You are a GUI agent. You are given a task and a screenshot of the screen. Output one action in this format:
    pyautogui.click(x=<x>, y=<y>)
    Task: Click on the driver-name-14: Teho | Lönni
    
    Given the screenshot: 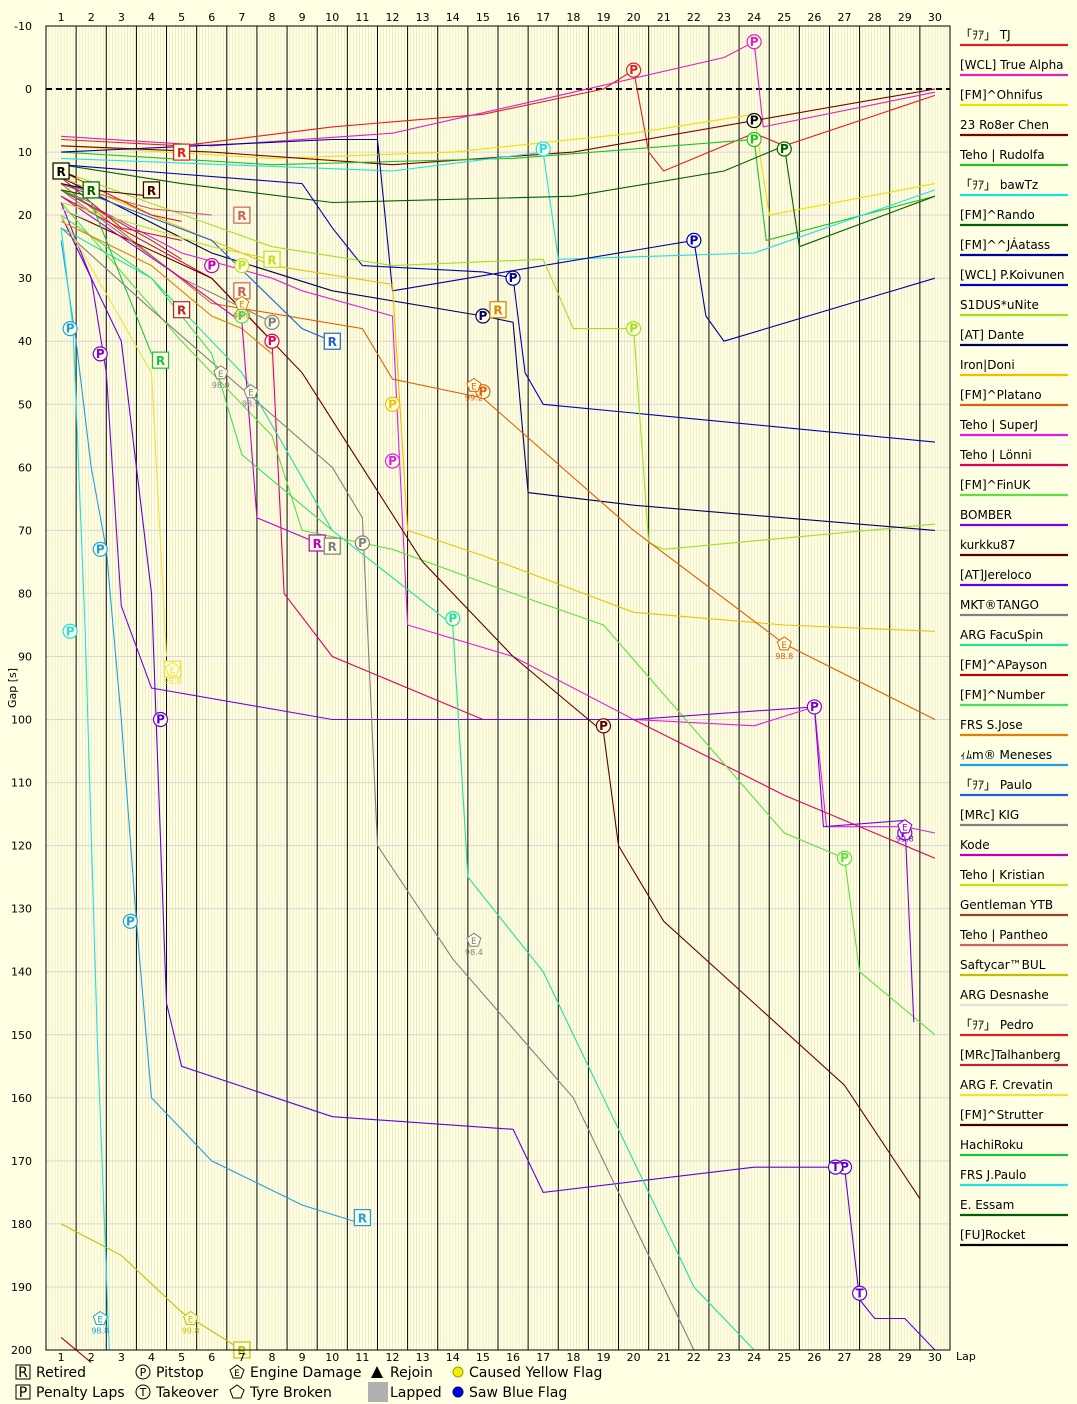 What is the action you would take?
    pyautogui.click(x=995, y=455)
    